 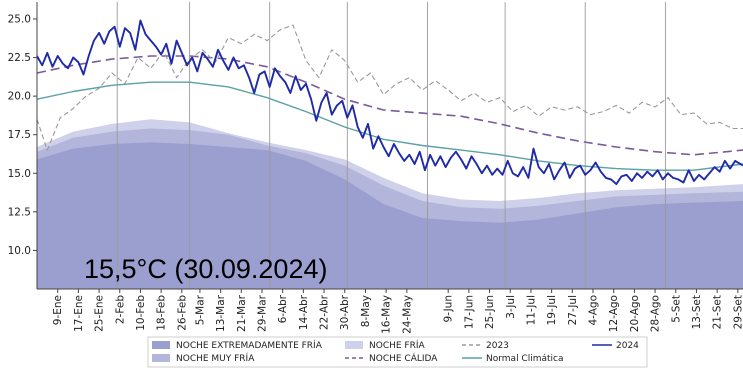 I want to click on legend-label-noche-extremadamente-fr-a: NOCHE EXTREMADAMENTE FRÍA, so click(x=249, y=345).